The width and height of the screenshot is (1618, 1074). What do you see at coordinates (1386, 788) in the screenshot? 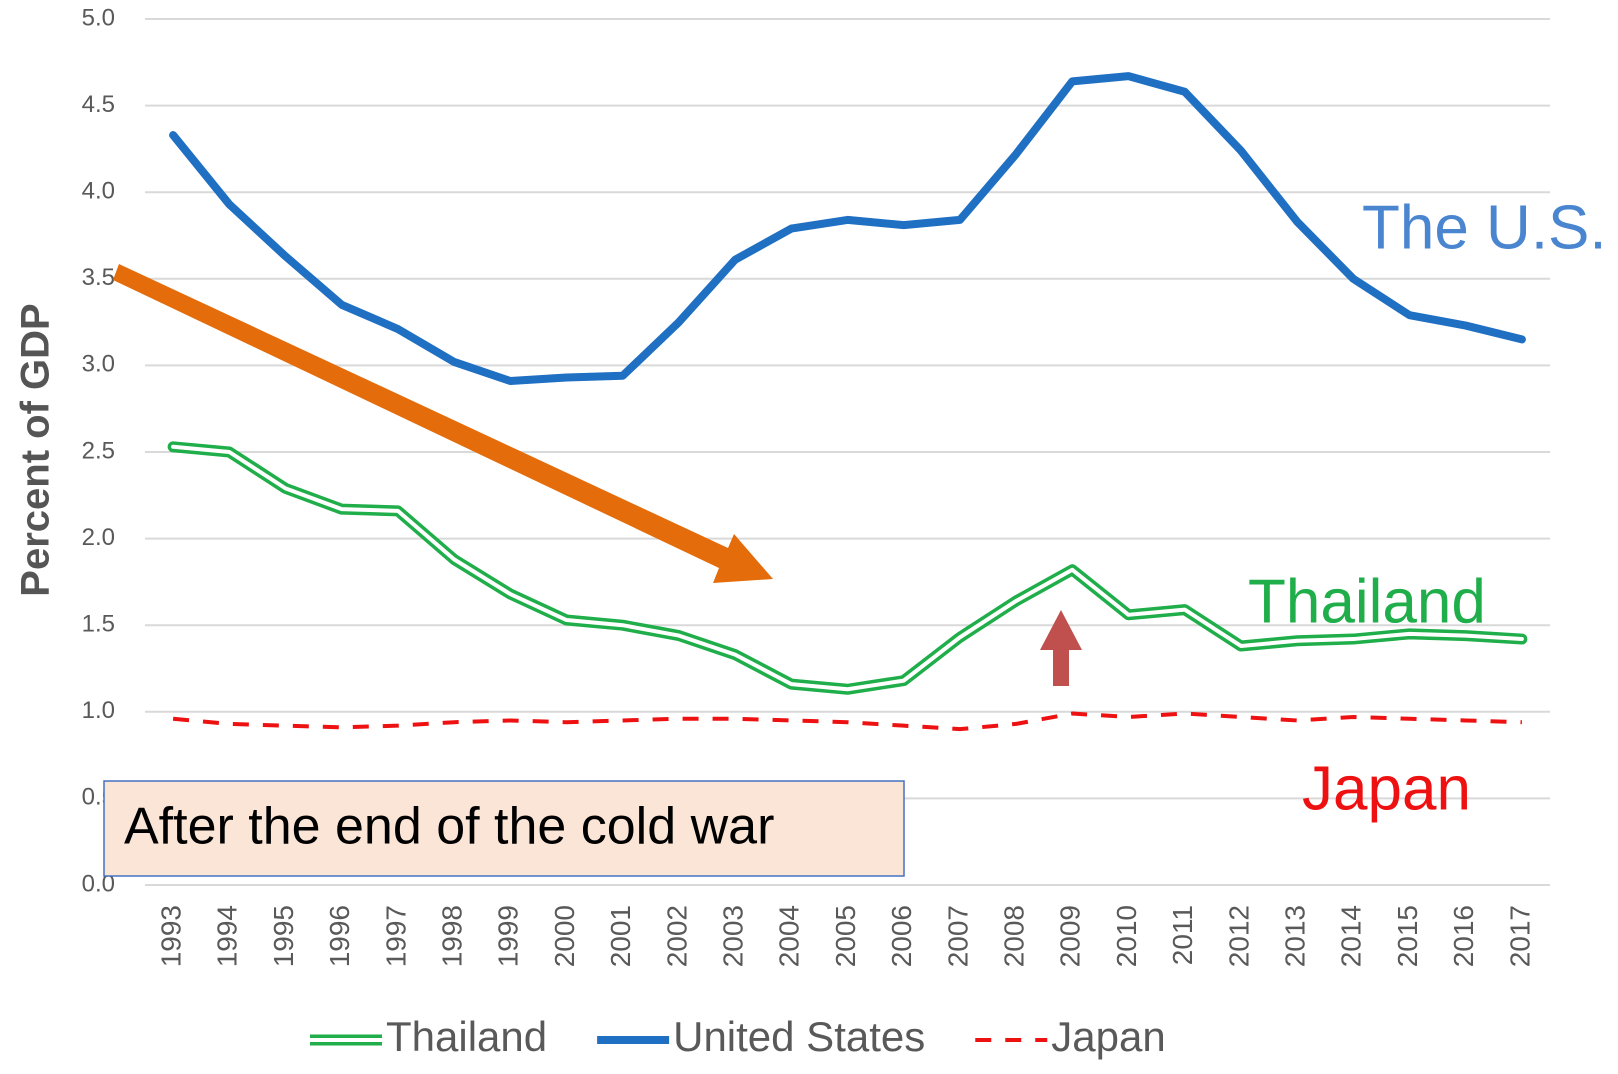
I see `annotation: Japan` at bounding box center [1386, 788].